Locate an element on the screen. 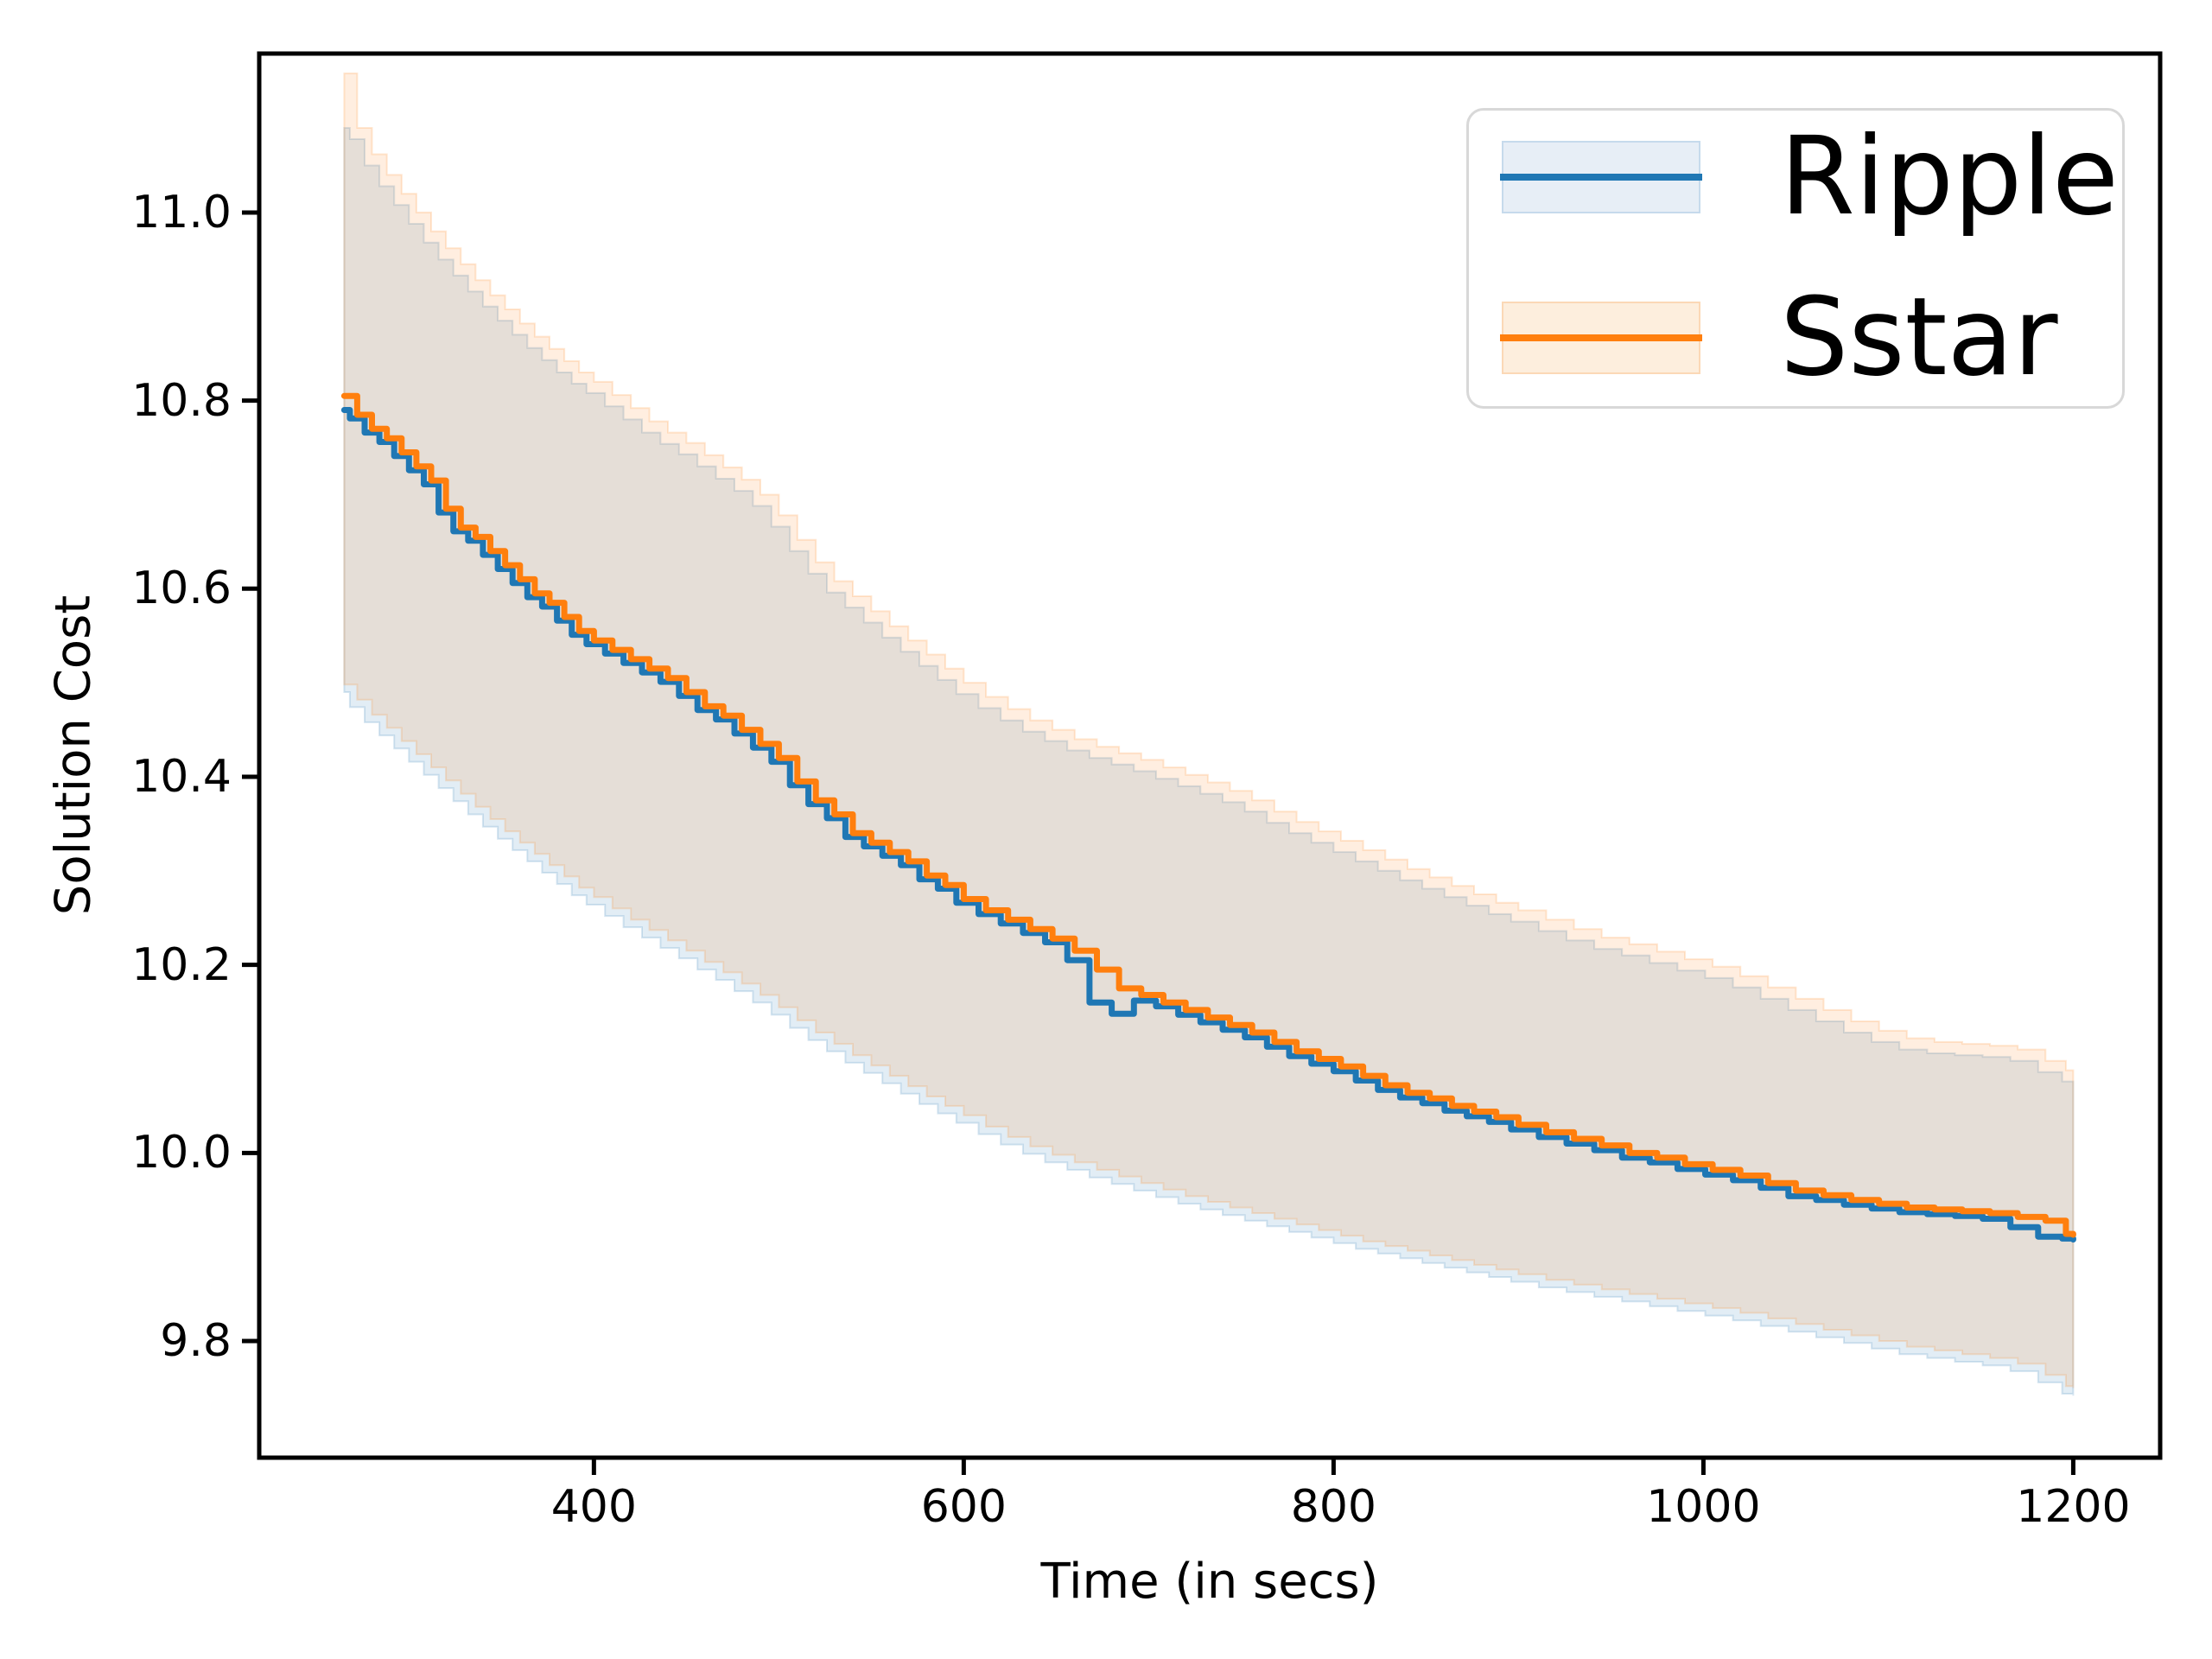  legend-patch-ripple is located at coordinates (1601, 177).